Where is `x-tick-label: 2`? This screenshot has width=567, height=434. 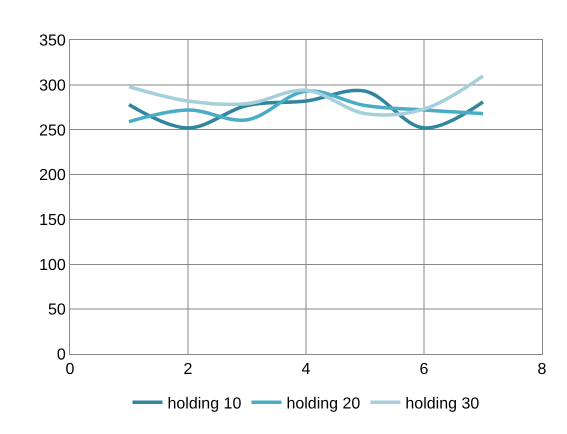
x-tick-label: 2 is located at coordinates (188, 369).